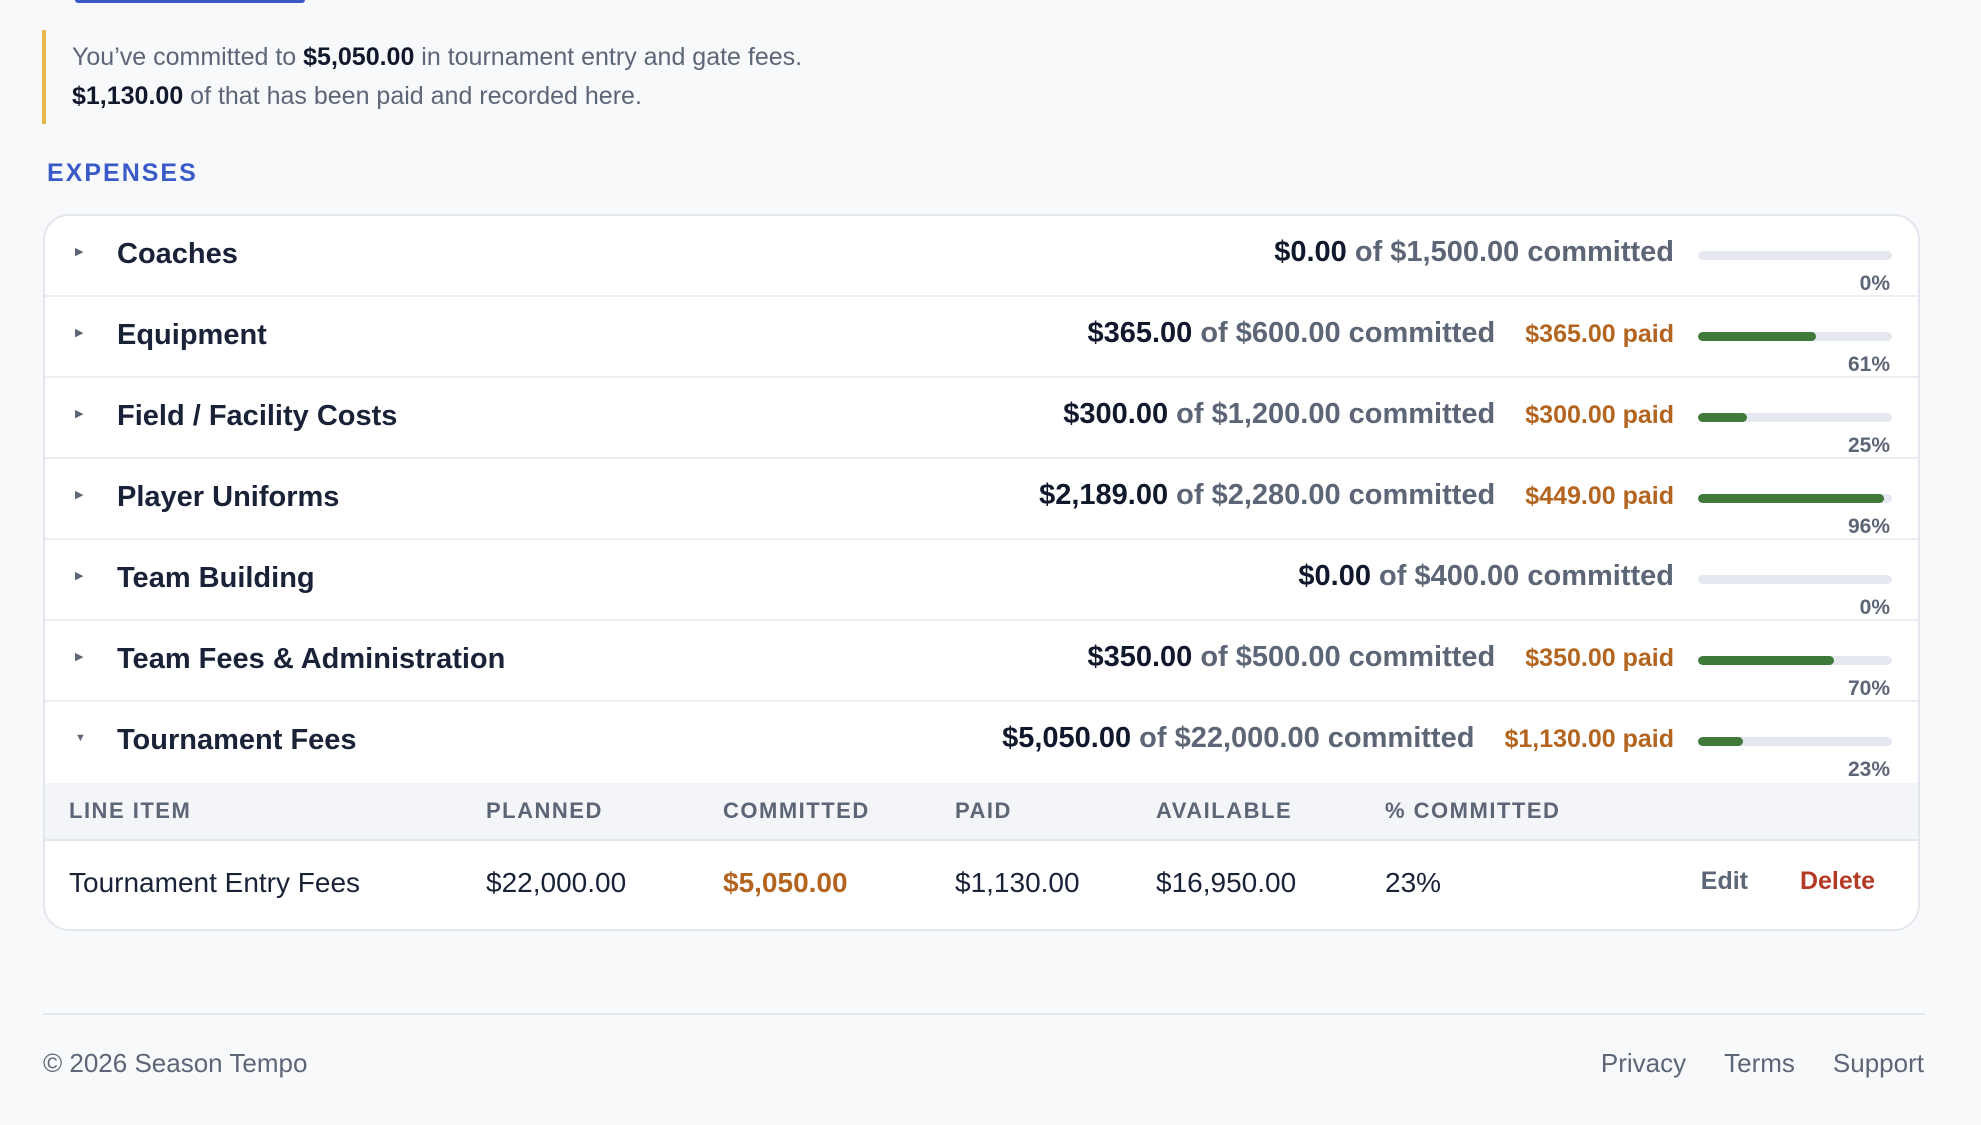 The width and height of the screenshot is (1981, 1125). What do you see at coordinates (128, 96) in the screenshot?
I see `paid-total: $1,130.00` at bounding box center [128, 96].